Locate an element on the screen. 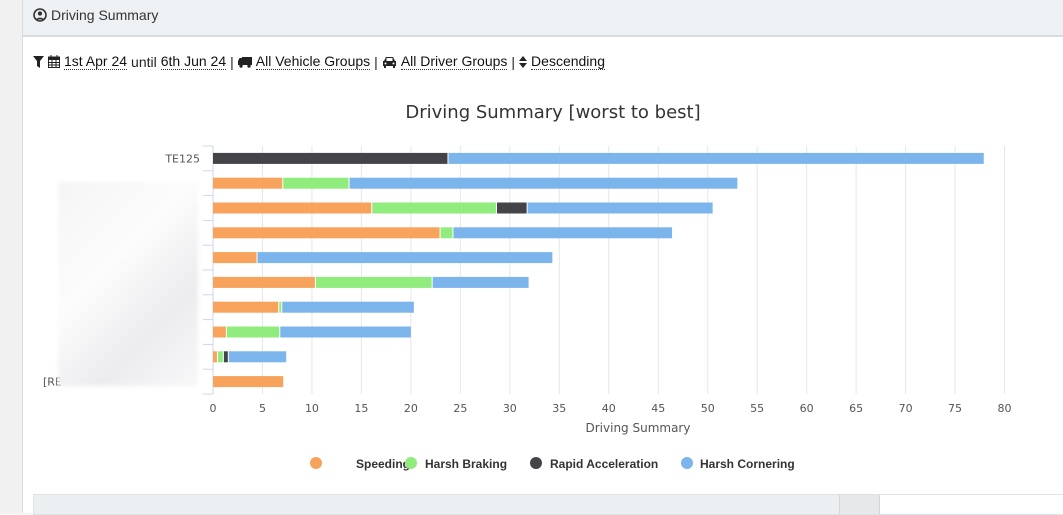  x-tick-label: 60 is located at coordinates (807, 408).